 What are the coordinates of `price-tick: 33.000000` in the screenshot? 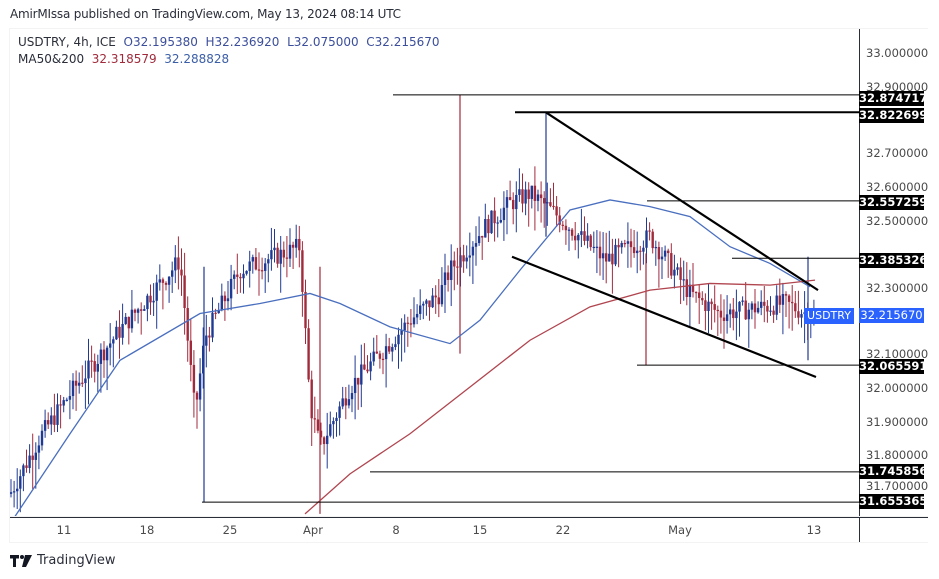 It's located at (897, 53).